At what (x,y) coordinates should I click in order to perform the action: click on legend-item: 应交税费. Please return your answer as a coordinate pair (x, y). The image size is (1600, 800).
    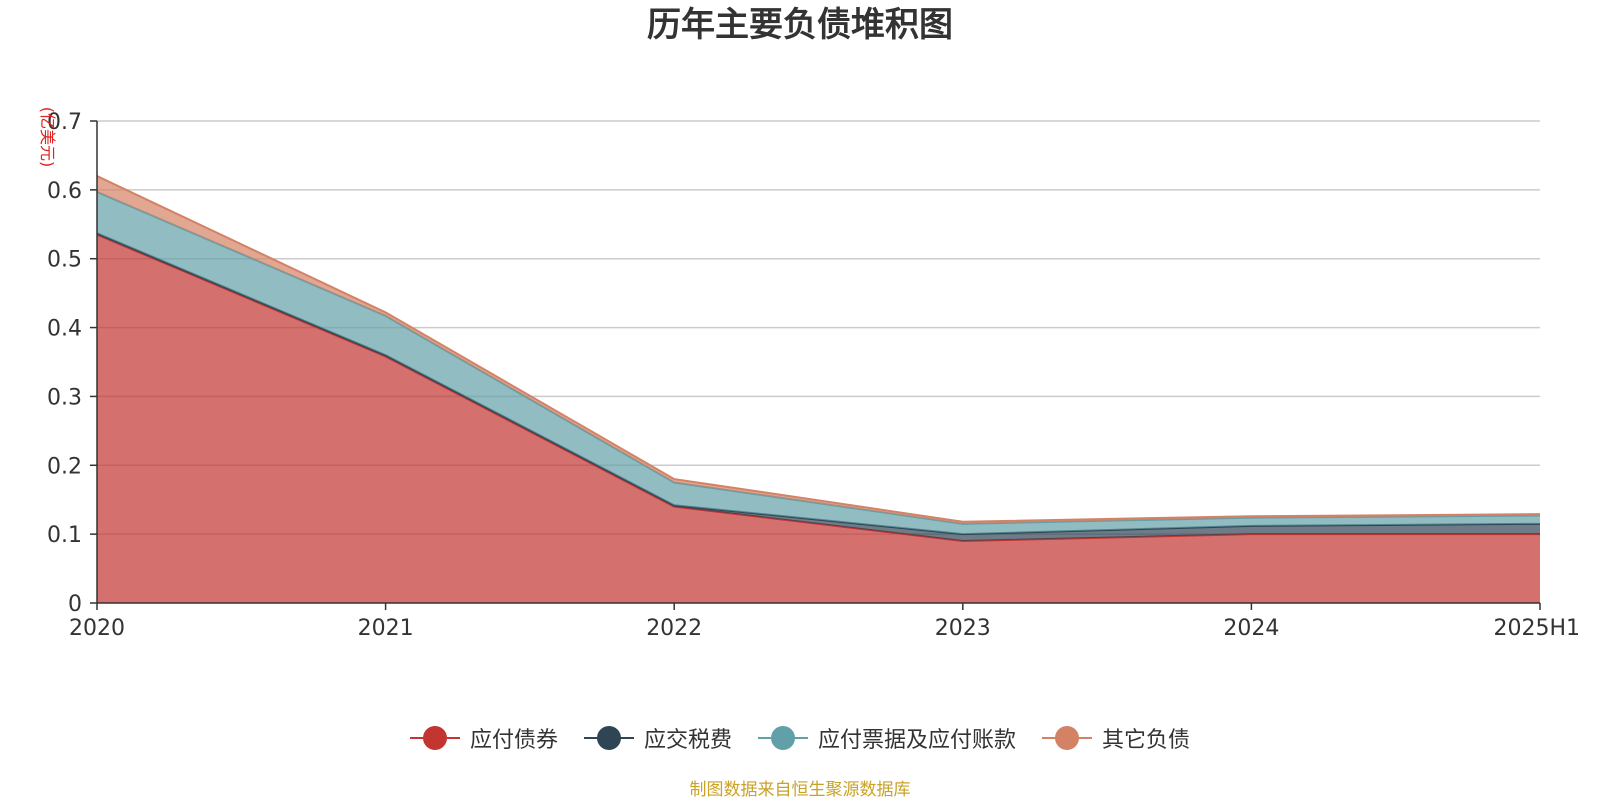
    Looking at the image, I should click on (657, 738).